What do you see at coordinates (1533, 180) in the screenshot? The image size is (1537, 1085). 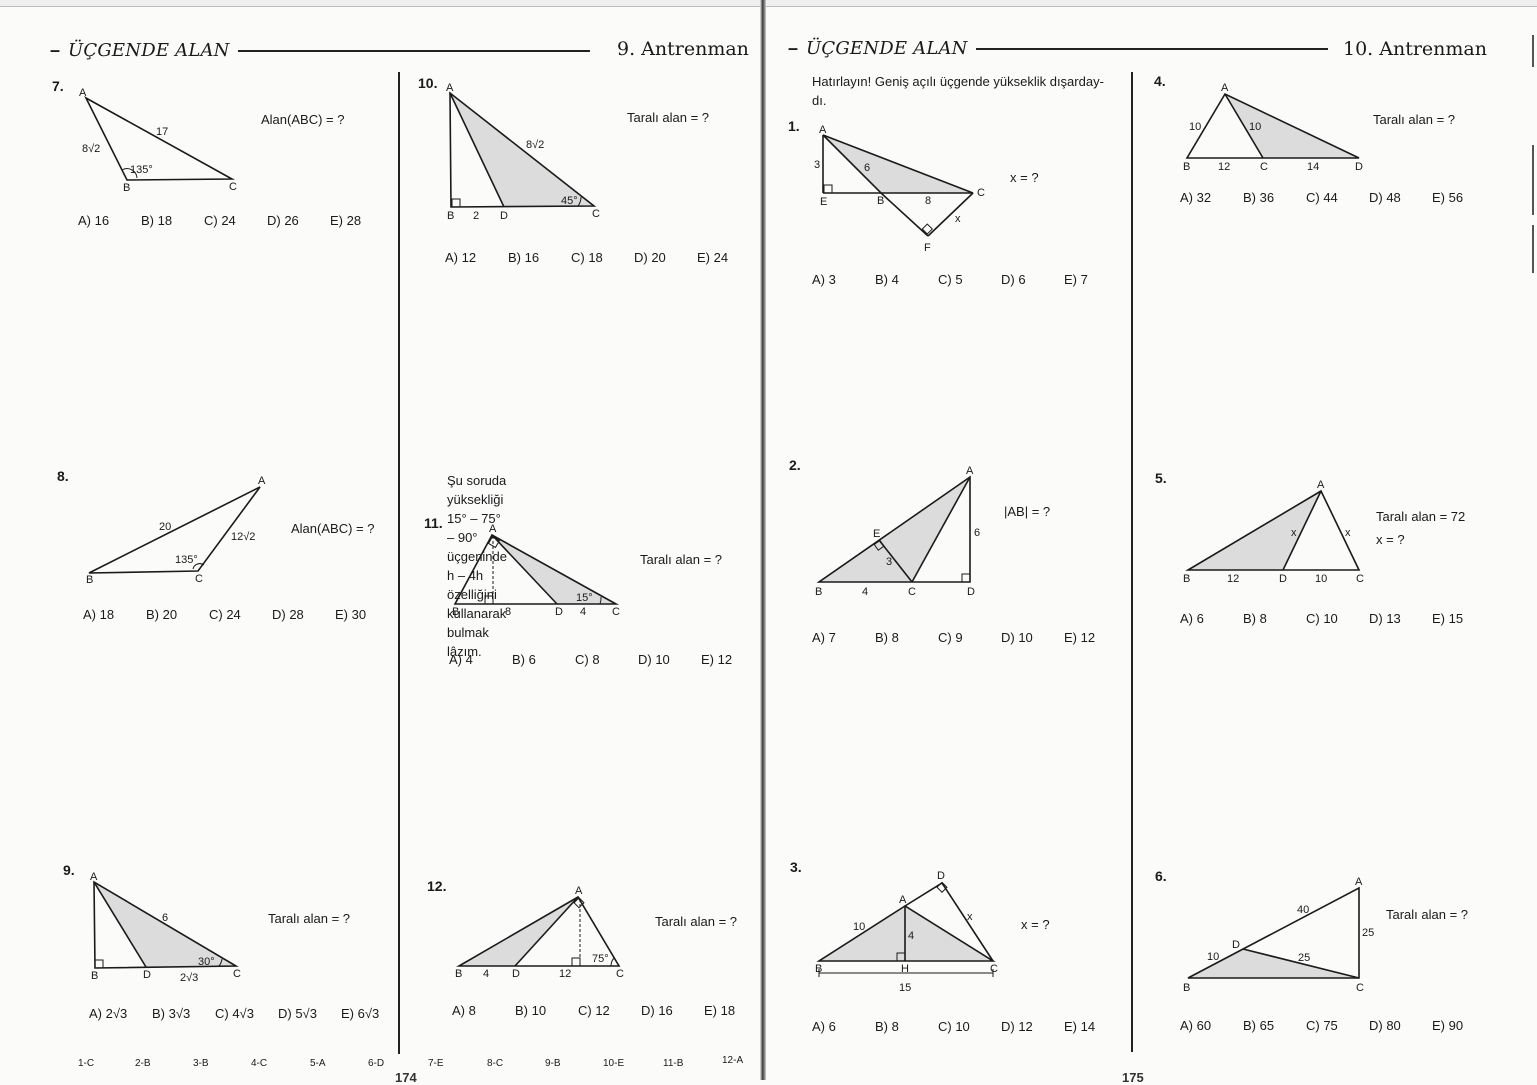 I see `scan-edge-mark` at bounding box center [1533, 180].